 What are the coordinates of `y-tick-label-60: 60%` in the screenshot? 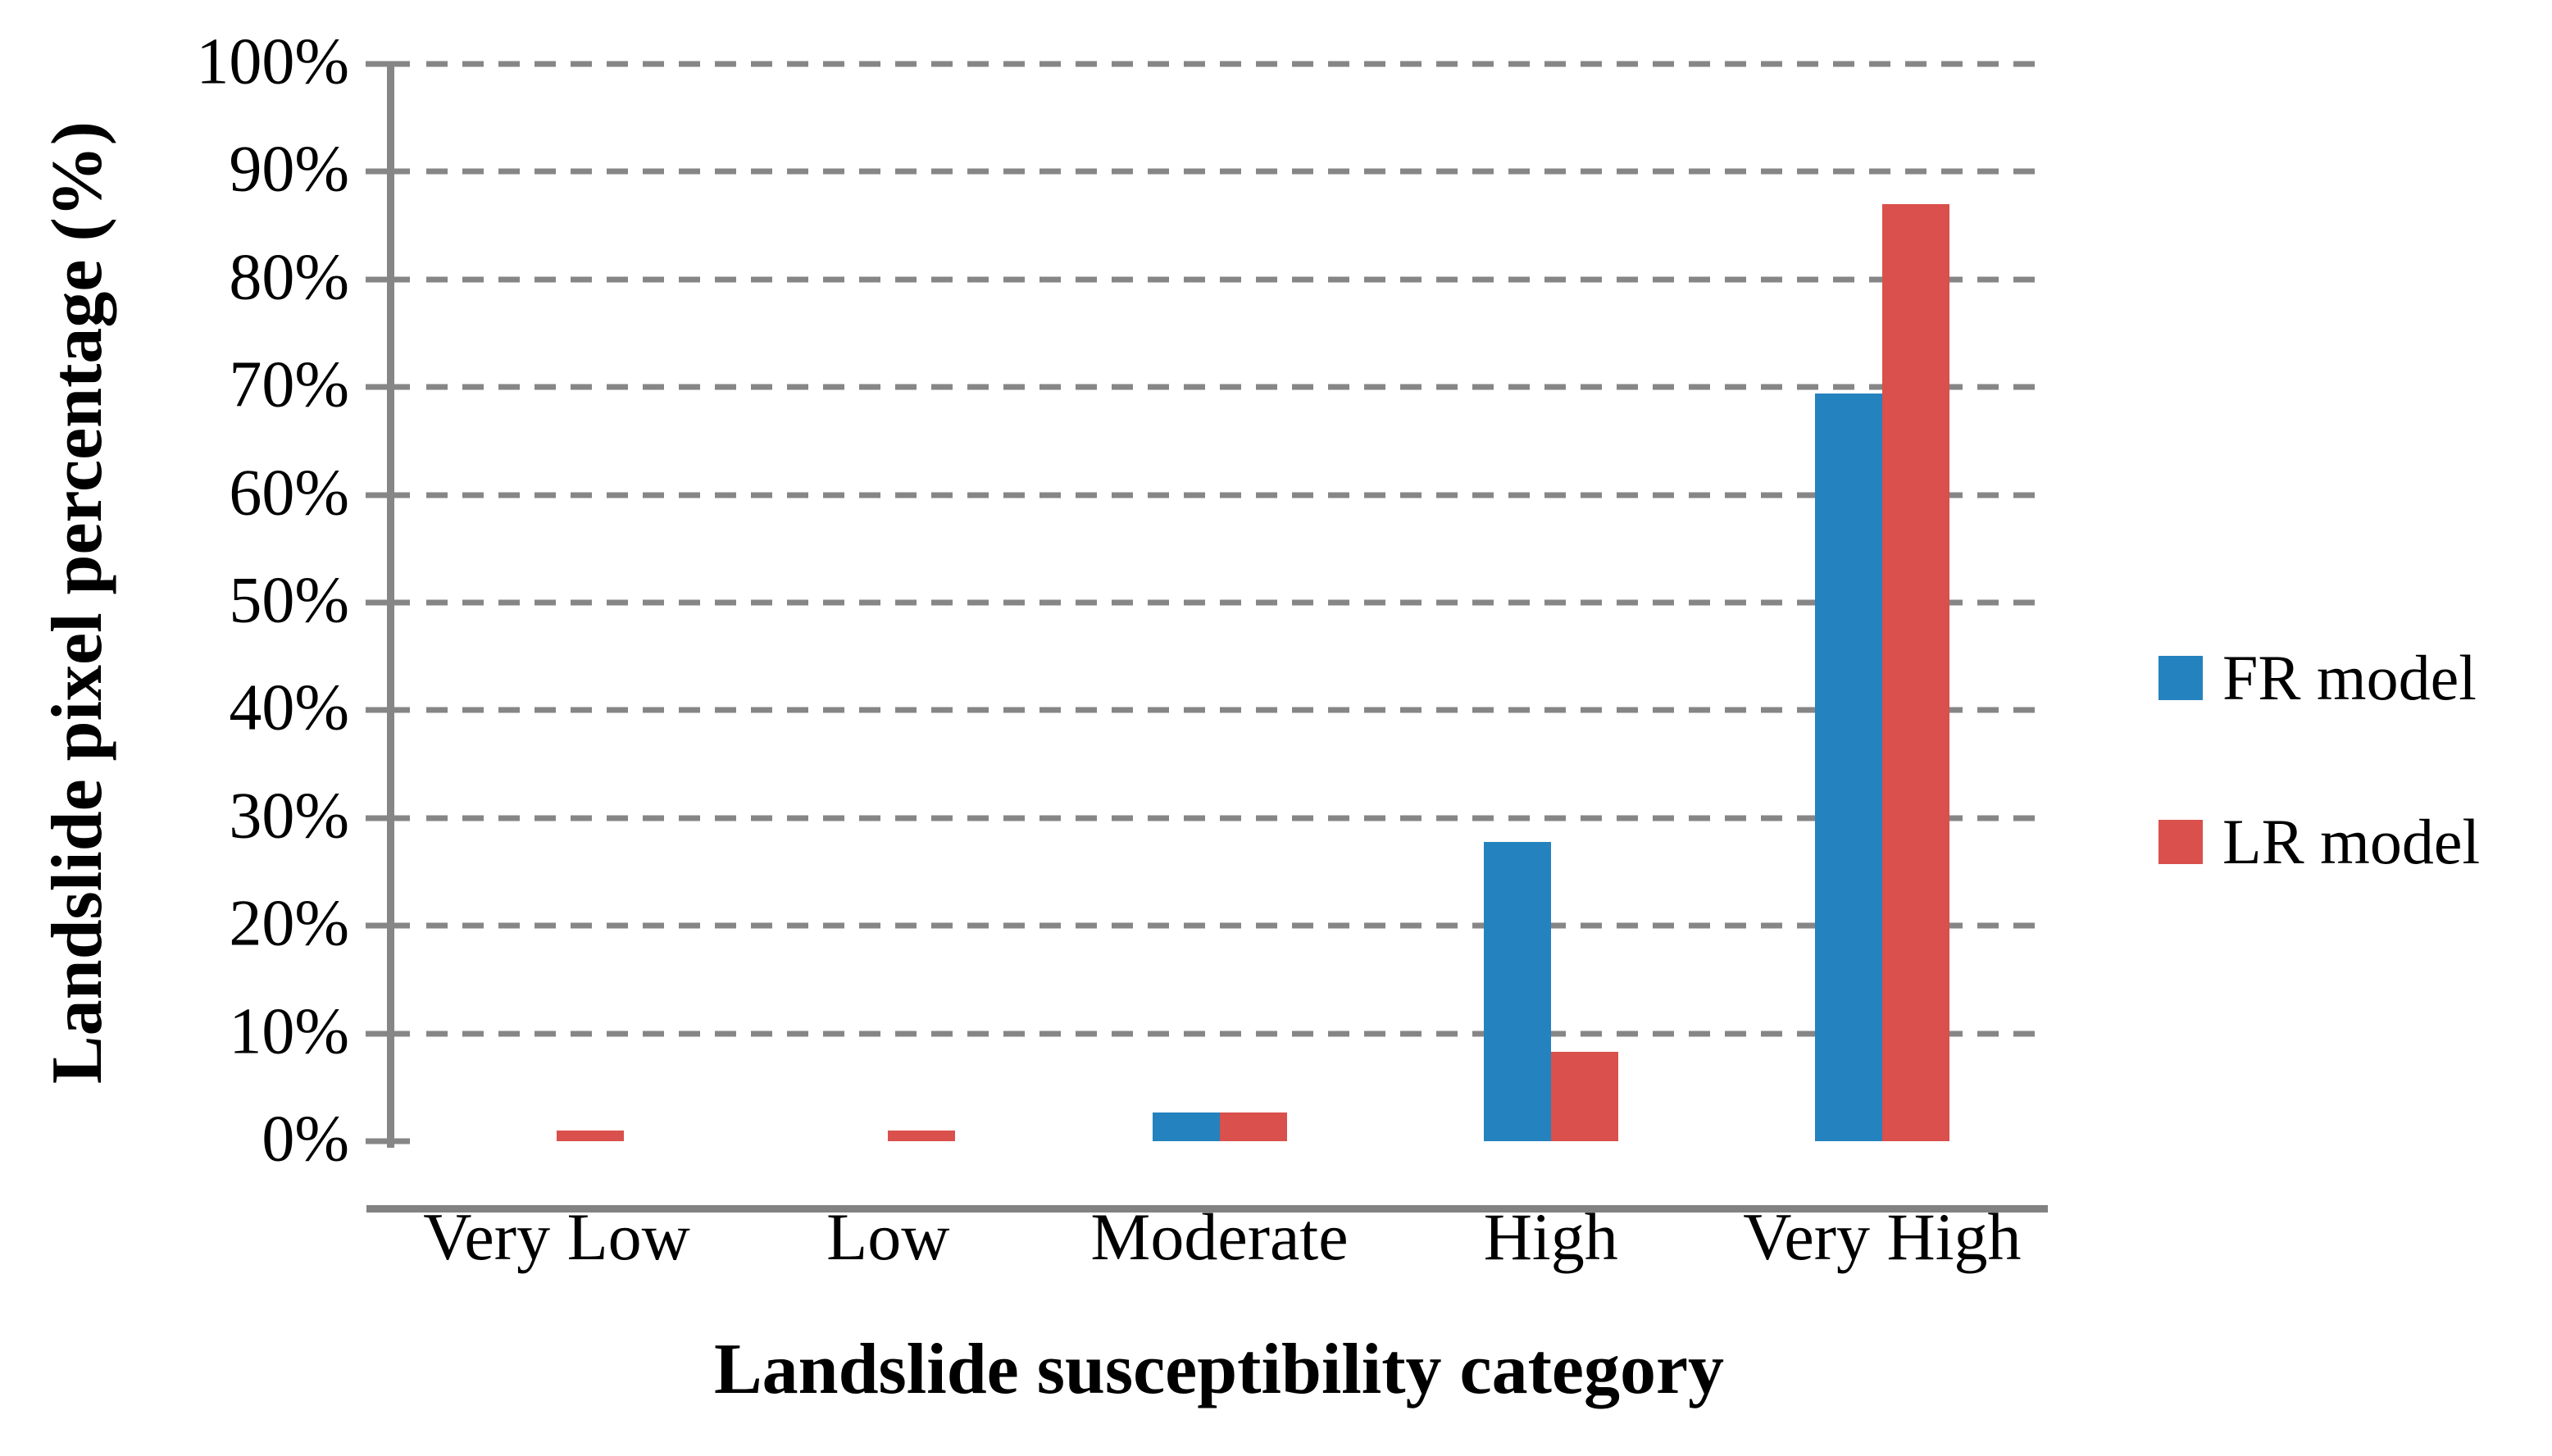 It's located at (289, 494).